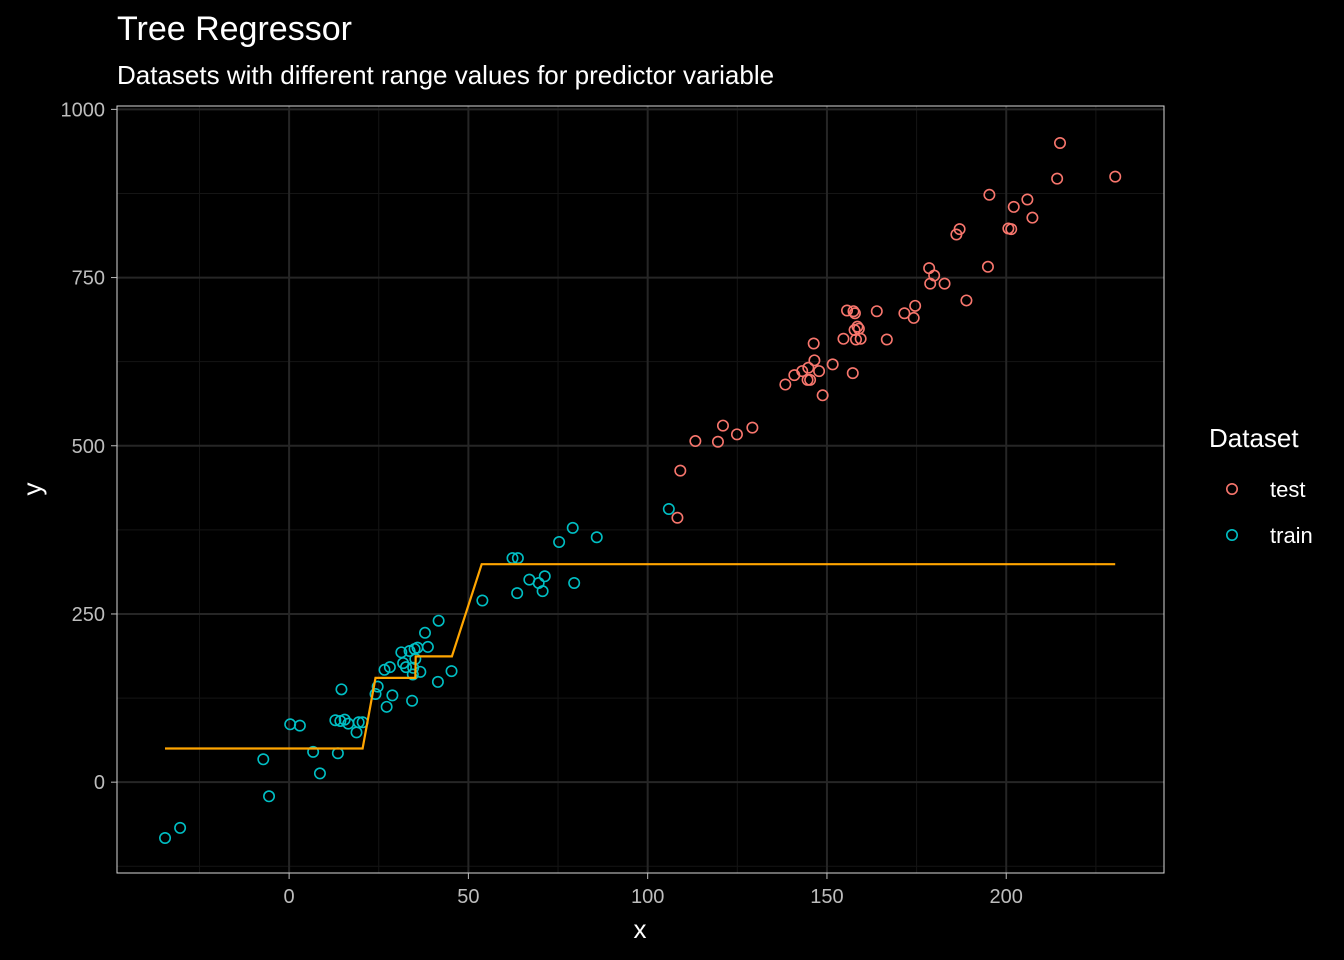 Image resolution: width=1344 pixels, height=960 pixels. Describe the element at coordinates (640, 929) in the screenshot. I see `x-axis-title: x` at that location.